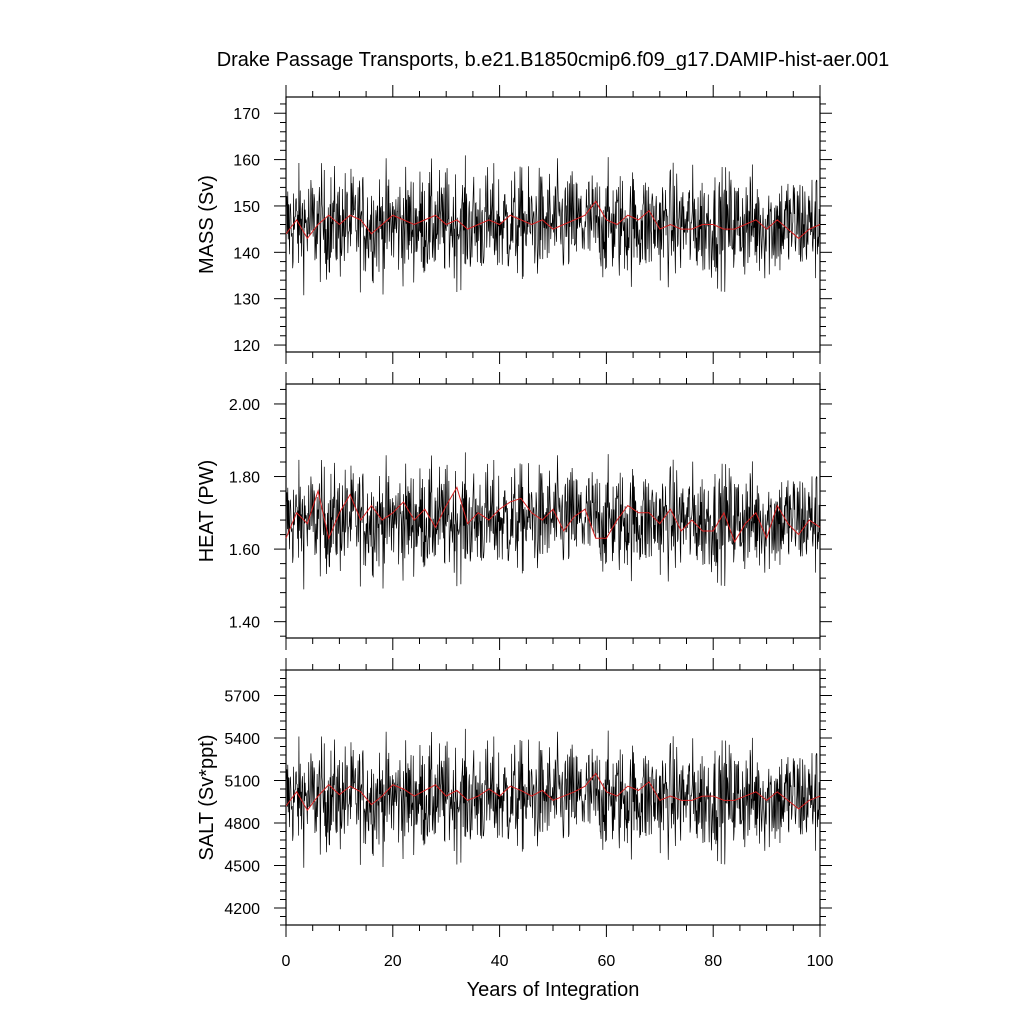 This screenshot has width=1024, height=1024. Describe the element at coordinates (713, 961) in the screenshot. I see `x-tick-label: 80` at that location.